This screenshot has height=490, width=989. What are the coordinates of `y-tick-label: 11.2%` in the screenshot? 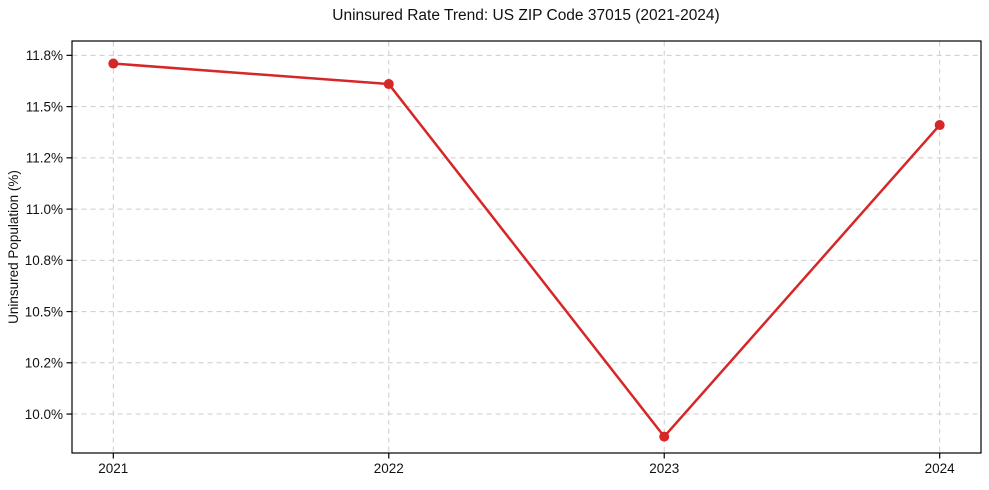 It's located at (44, 158).